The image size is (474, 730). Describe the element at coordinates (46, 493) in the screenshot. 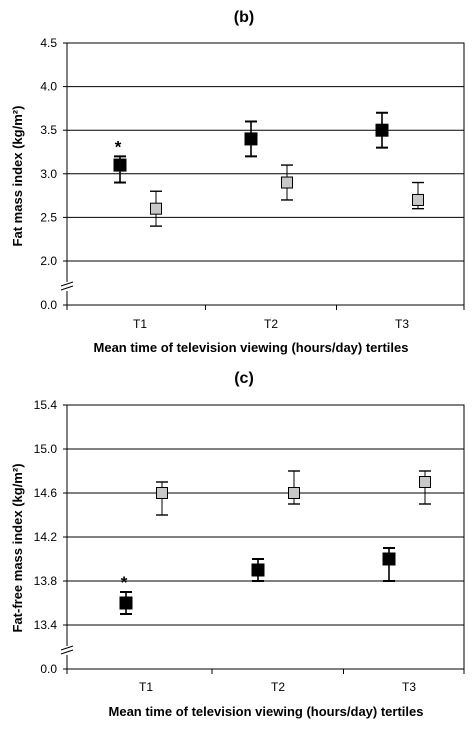

I see `panel-c-y-tick-label: 14.6` at that location.